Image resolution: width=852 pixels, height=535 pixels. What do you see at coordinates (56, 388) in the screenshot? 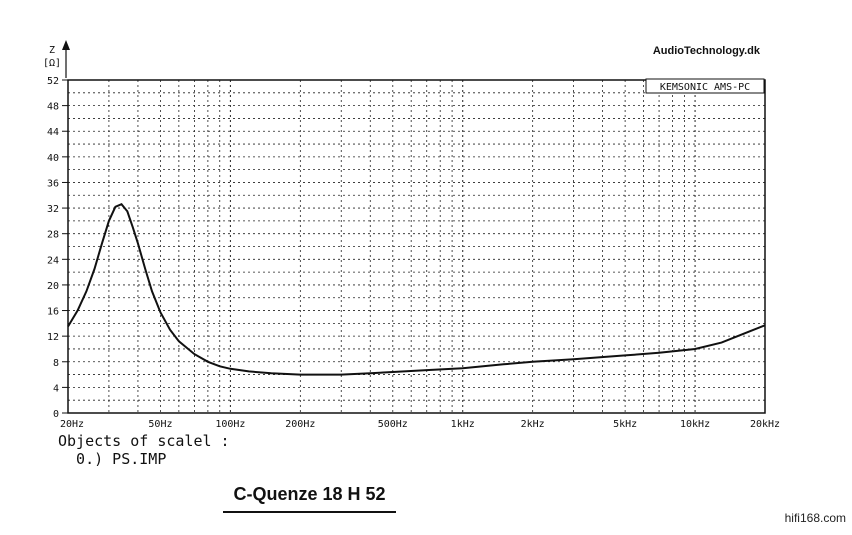
I see `y-tick-label: 4` at bounding box center [56, 388].